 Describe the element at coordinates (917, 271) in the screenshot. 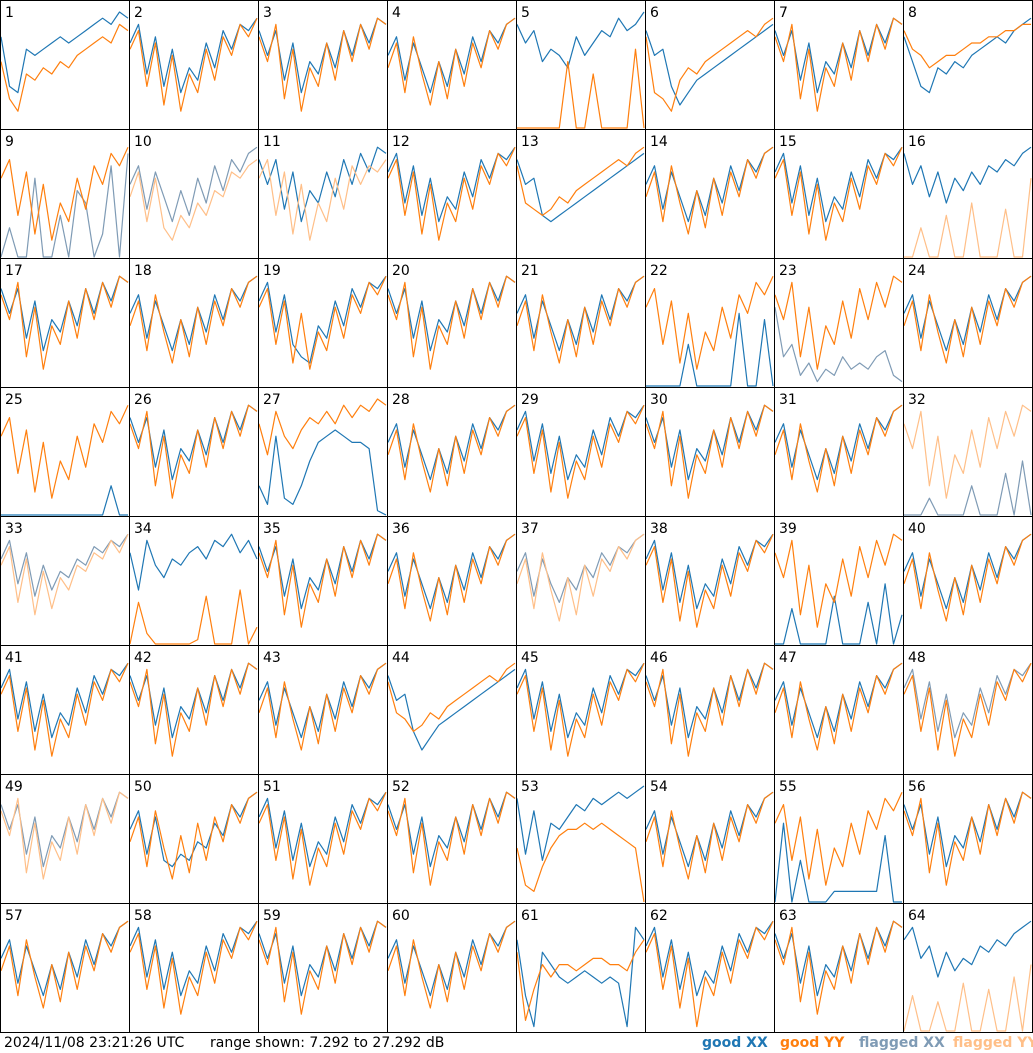

I see `panel-title: 24` at that location.